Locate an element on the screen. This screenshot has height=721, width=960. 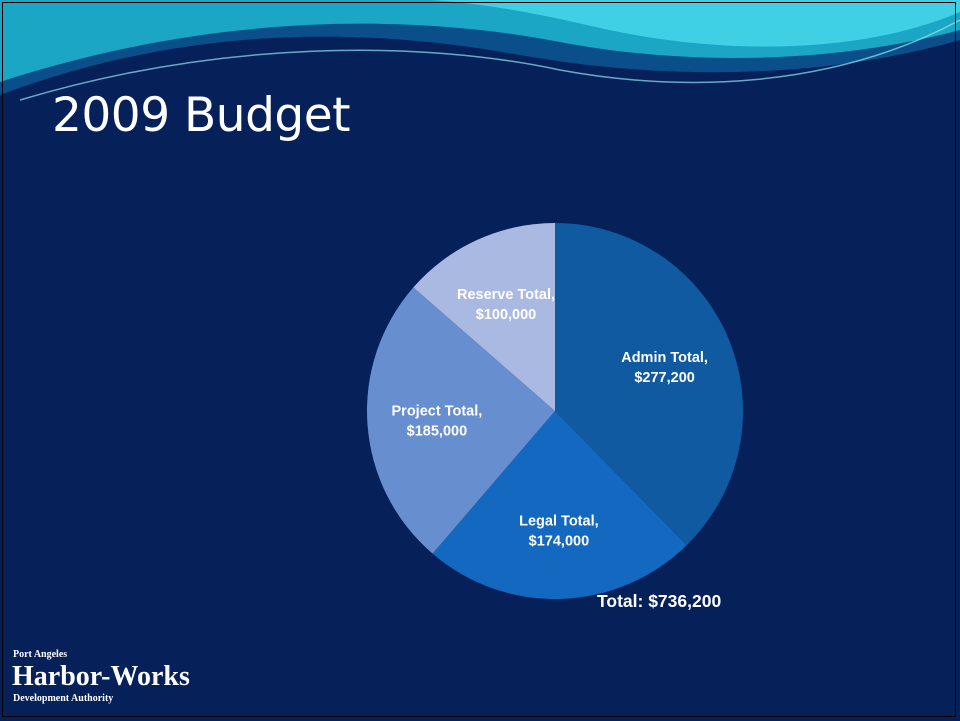
pie-label-legal-total: Legal Total, $174,000 is located at coordinates (559, 531).